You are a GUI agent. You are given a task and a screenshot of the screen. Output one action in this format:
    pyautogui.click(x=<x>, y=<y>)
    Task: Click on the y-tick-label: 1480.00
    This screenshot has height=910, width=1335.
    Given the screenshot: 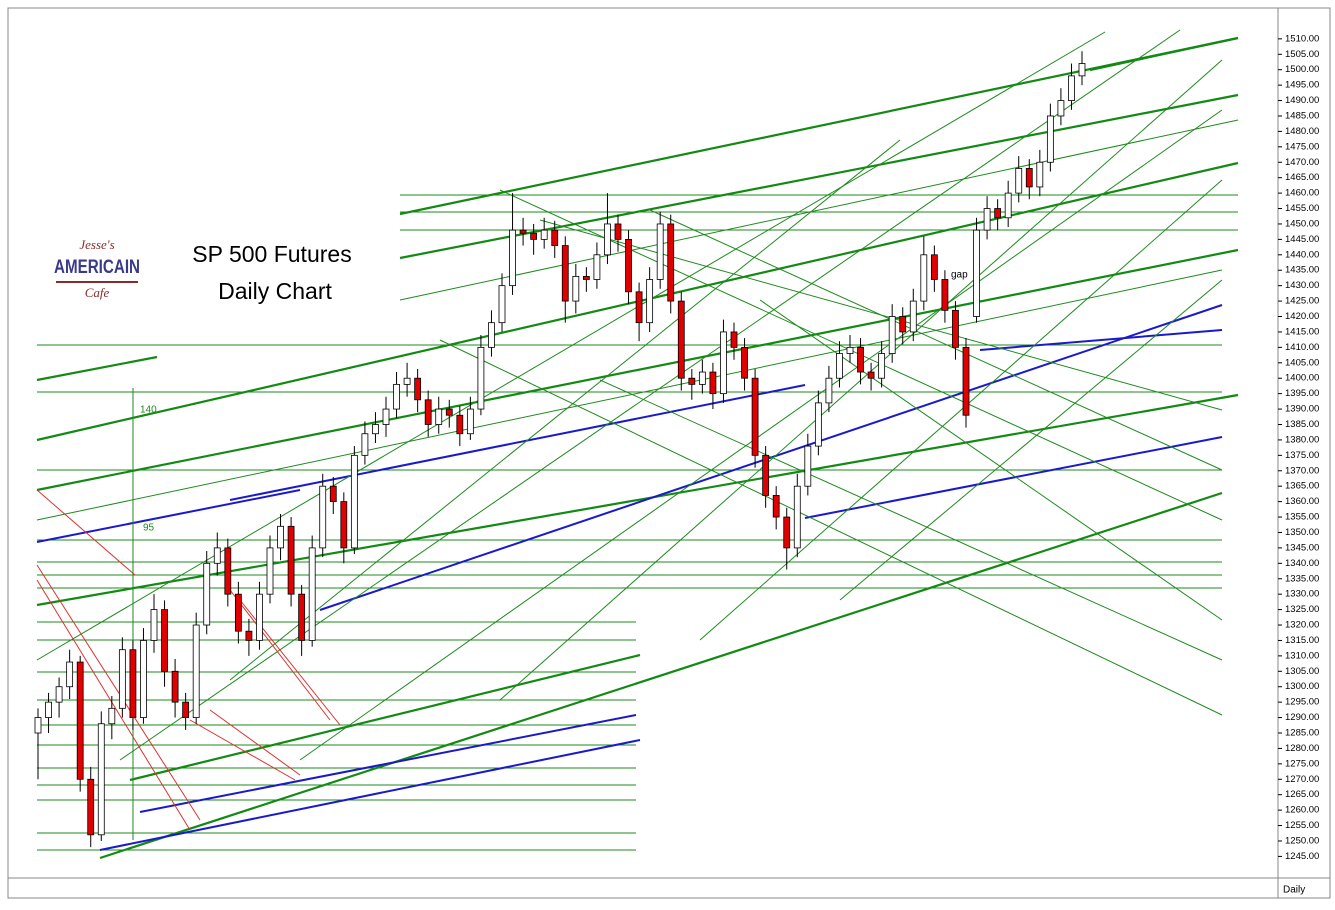 What is the action you would take?
    pyautogui.click(x=1302, y=131)
    